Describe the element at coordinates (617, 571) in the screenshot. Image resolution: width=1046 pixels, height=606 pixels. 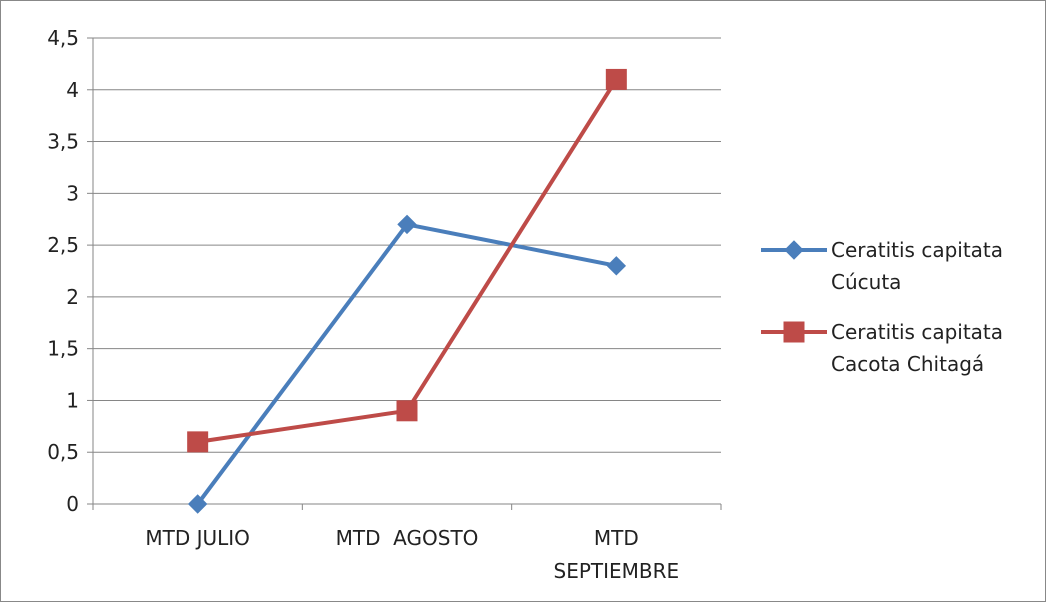
I see `x-tick-label-line: SEPTIEMBRE` at that location.